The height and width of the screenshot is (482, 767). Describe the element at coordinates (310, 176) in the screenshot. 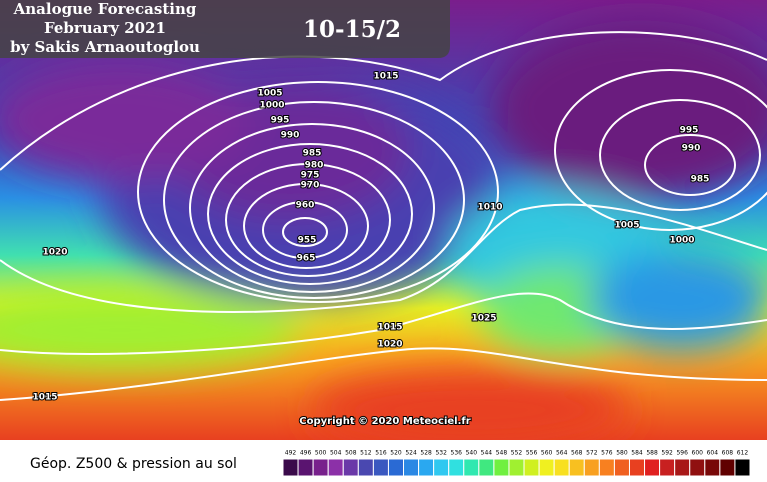

I see `isobar-label: 975` at that location.